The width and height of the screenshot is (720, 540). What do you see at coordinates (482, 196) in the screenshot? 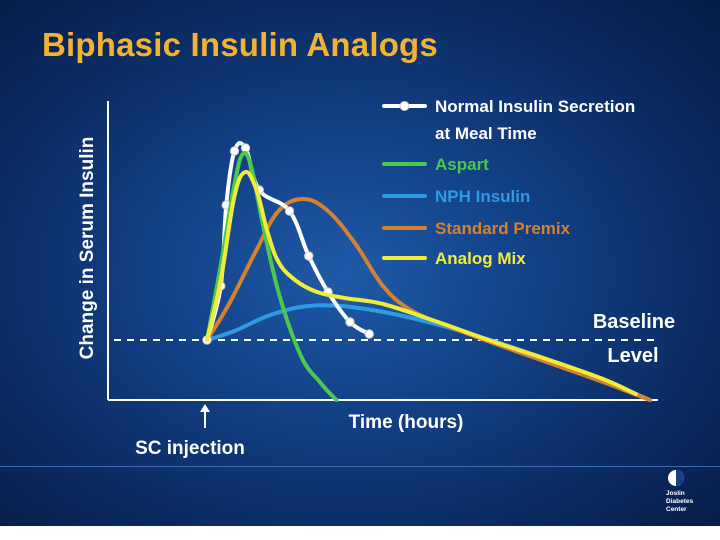
I see `legend-label-nph-insulin: NPH Insulin` at bounding box center [482, 196].